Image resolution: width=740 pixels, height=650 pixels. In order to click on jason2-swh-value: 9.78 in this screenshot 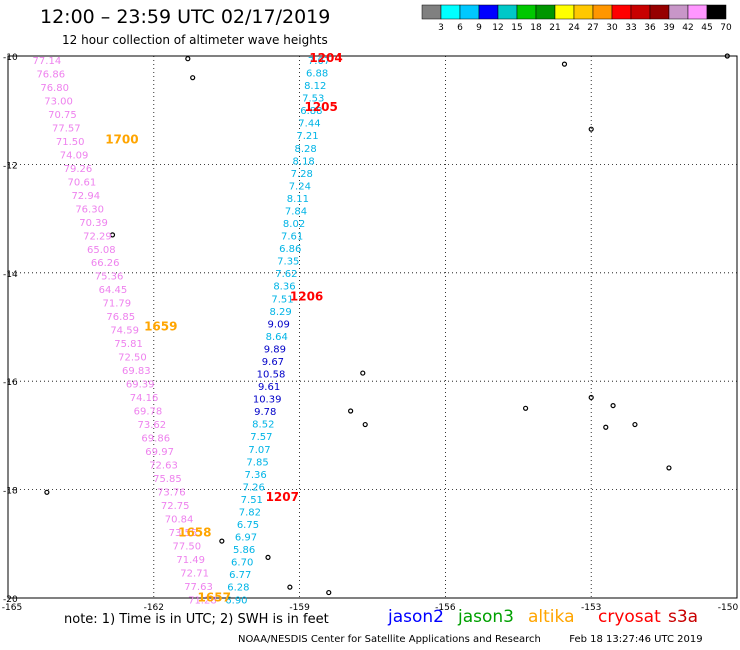, I will do `click(265, 412)`.